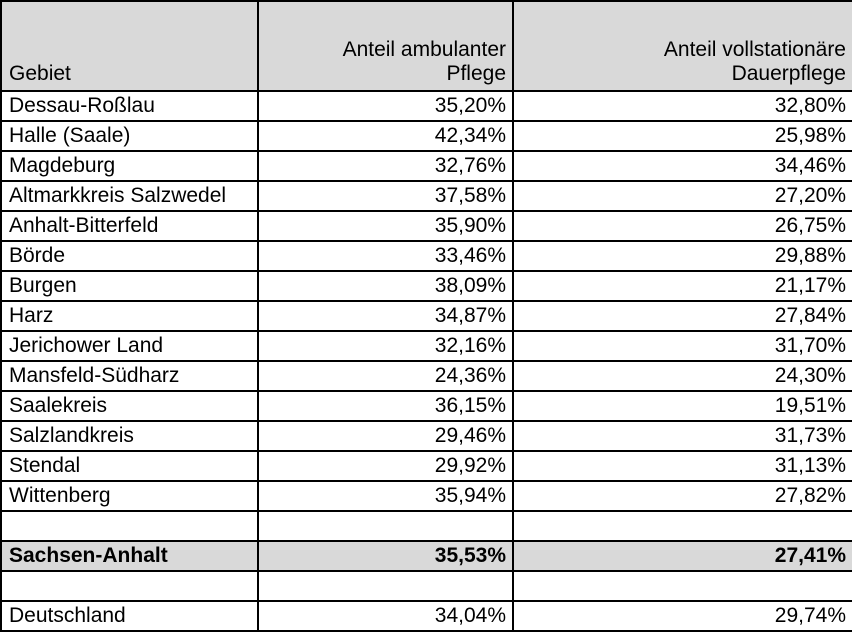  I want to click on table-row: Harz 34,87% 27,84%, so click(426, 316).